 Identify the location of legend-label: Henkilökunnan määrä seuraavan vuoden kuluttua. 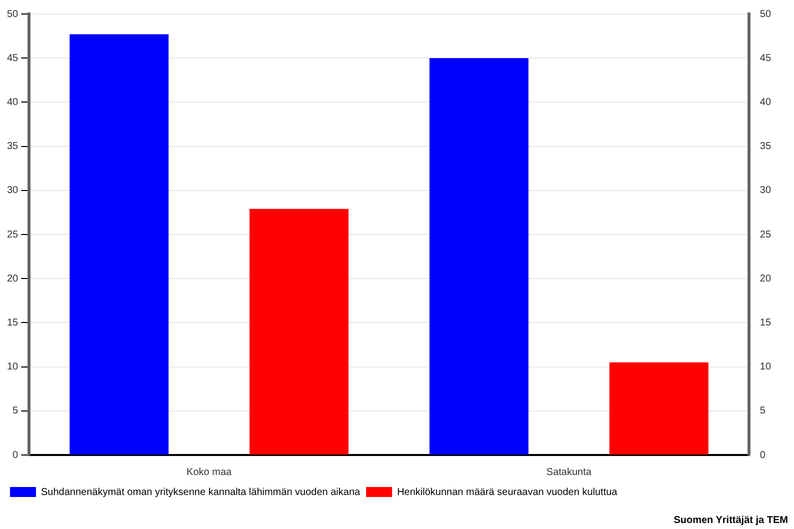
(507, 492).